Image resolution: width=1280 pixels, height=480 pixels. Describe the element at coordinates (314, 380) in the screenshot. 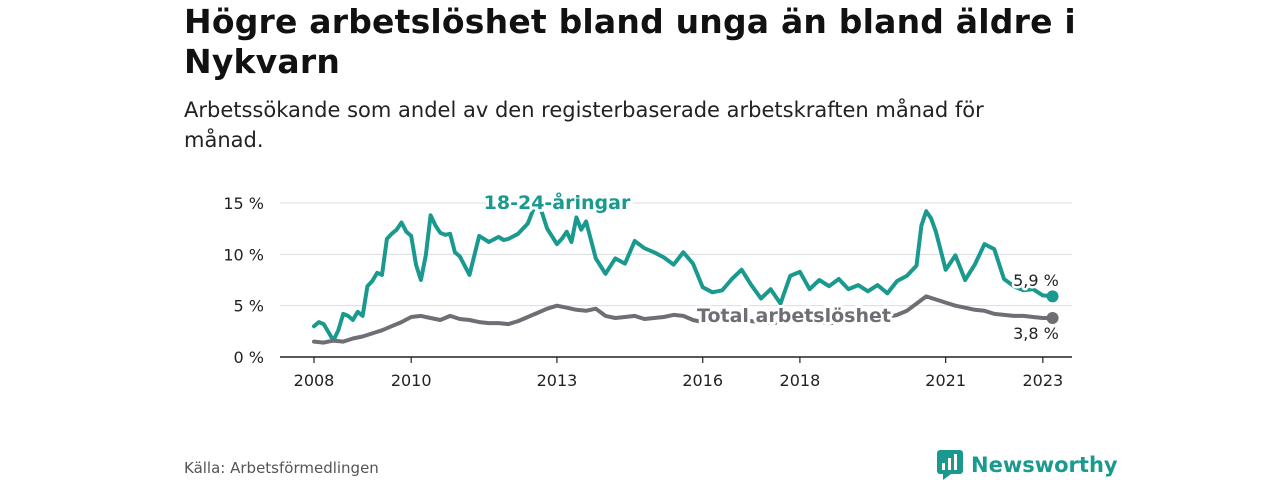

I see `x-tick-label: 2008` at that location.